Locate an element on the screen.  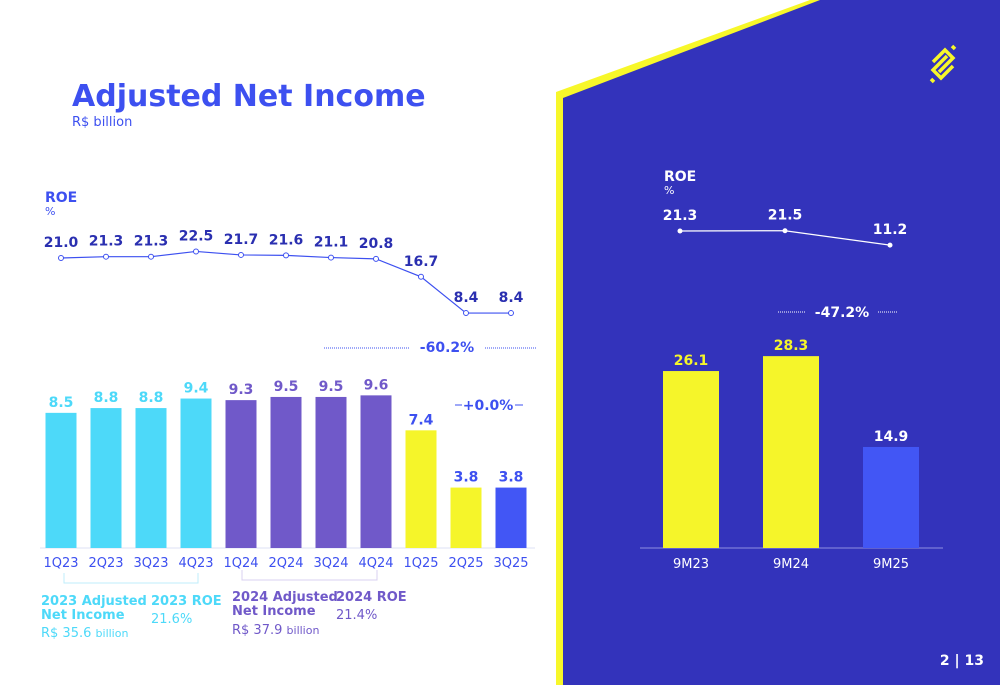
bar-value-label: 14.9 is located at coordinates (891, 437).